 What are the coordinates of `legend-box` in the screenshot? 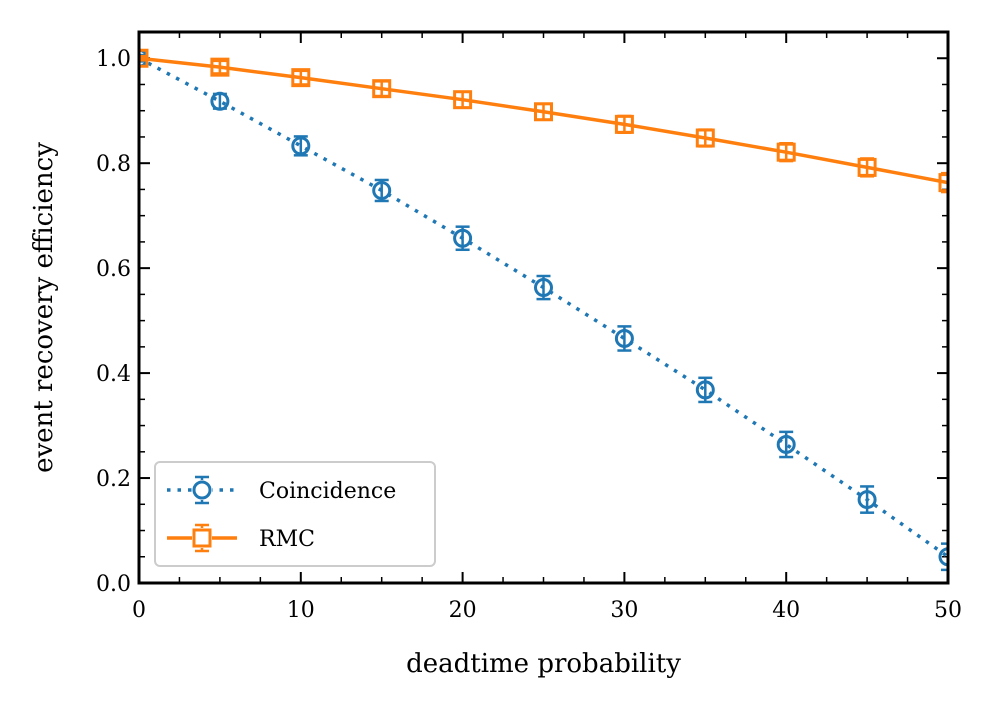 It's located at (295, 514).